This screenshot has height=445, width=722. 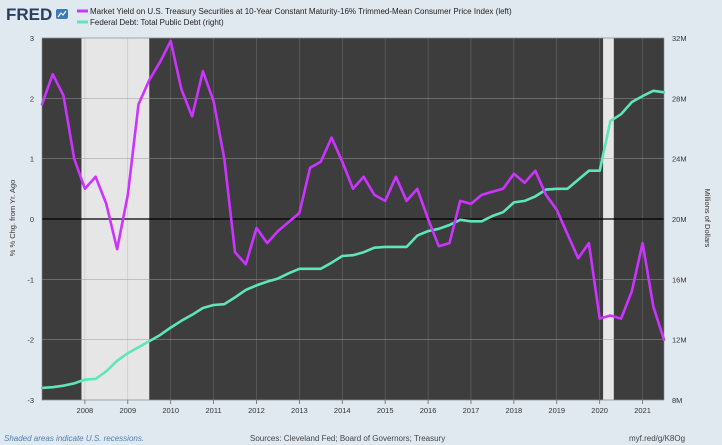 What do you see at coordinates (385, 410) in the screenshot?
I see `x-tick-label: 2015` at bounding box center [385, 410].